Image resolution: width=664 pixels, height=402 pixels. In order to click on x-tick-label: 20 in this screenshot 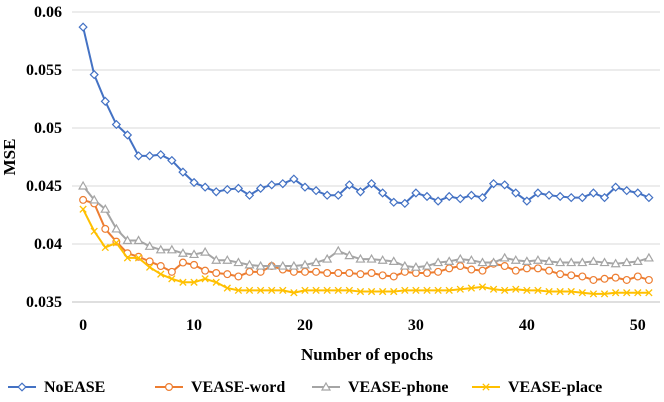, I will do `click(305, 325)`.